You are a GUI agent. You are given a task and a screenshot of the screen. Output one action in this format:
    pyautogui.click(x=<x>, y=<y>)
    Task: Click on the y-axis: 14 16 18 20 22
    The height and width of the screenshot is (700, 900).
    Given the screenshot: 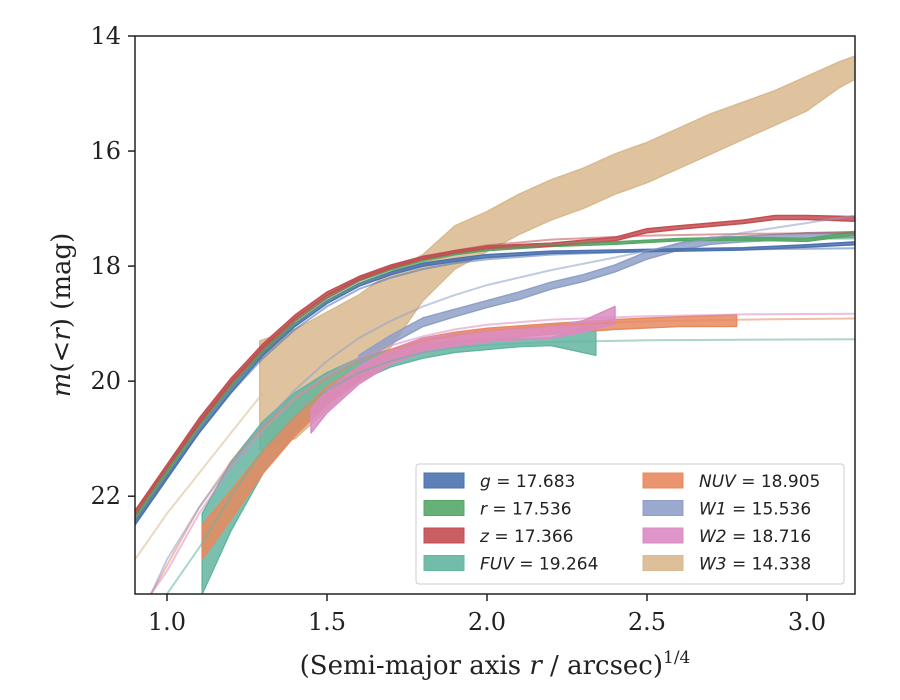 What is the action you would take?
    pyautogui.click(x=112, y=266)
    